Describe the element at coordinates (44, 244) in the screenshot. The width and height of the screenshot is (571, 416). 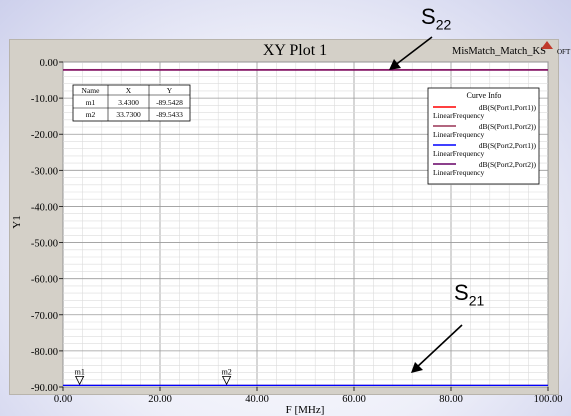
I see `y-tick-label: -50.00` at that location.